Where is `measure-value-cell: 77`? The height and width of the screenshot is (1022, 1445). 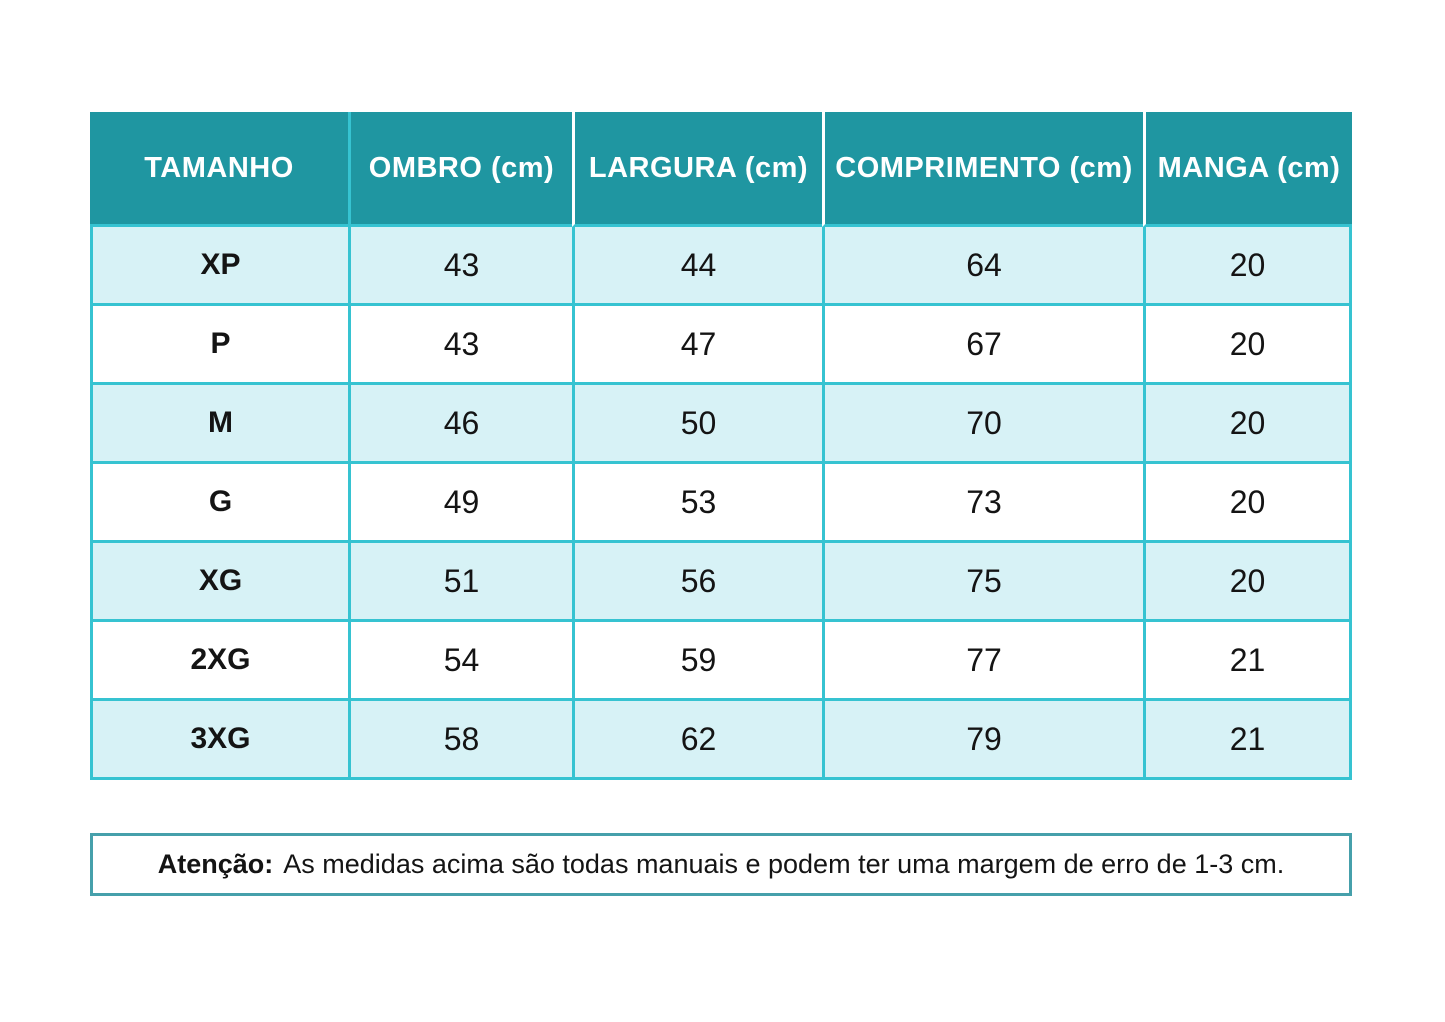
measure-value-cell: 77 is located at coordinates (982, 661).